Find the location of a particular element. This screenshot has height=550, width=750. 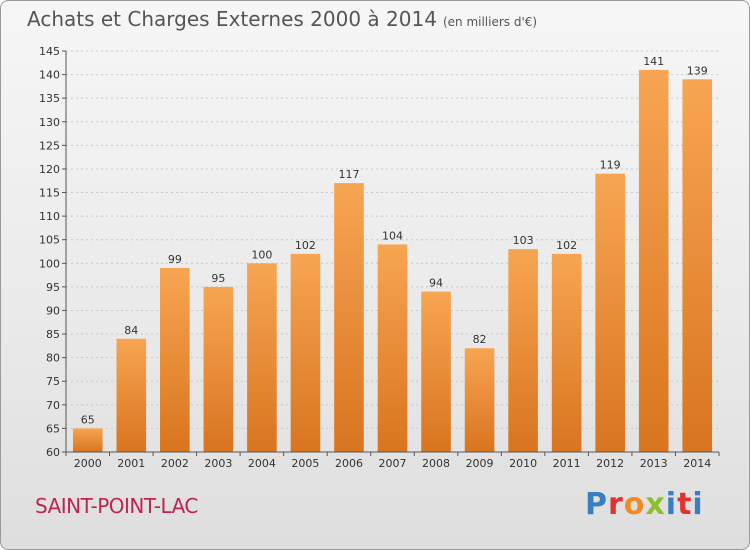

y-tick-label: 80 is located at coordinates (53, 358).